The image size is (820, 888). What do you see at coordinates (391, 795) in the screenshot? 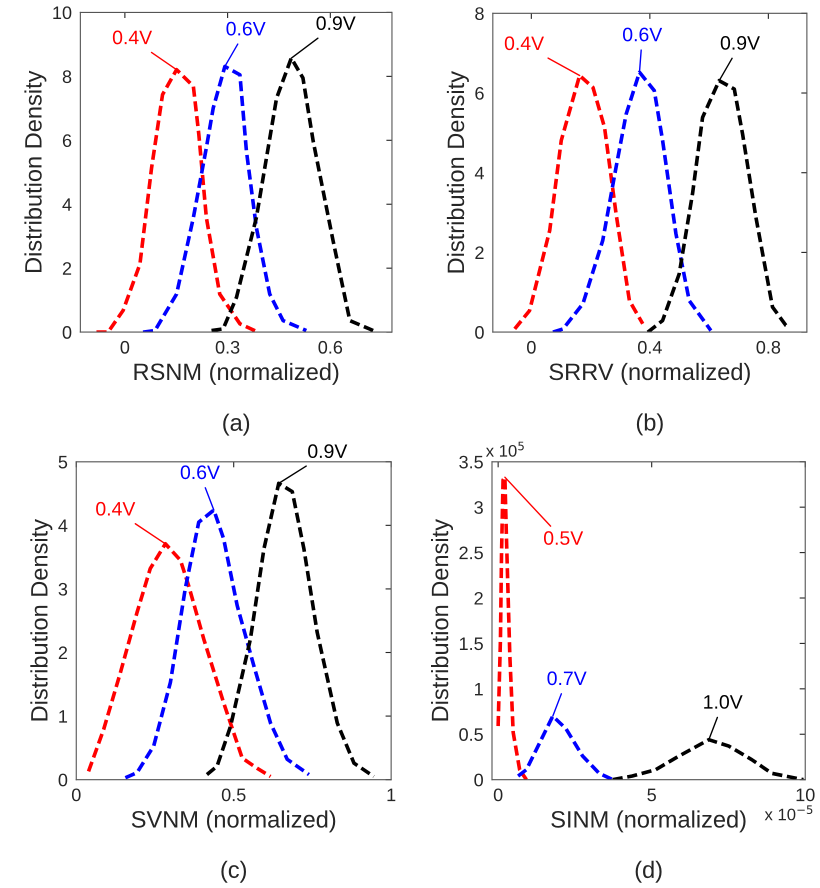
I see `x-tick-label: 1` at bounding box center [391, 795].